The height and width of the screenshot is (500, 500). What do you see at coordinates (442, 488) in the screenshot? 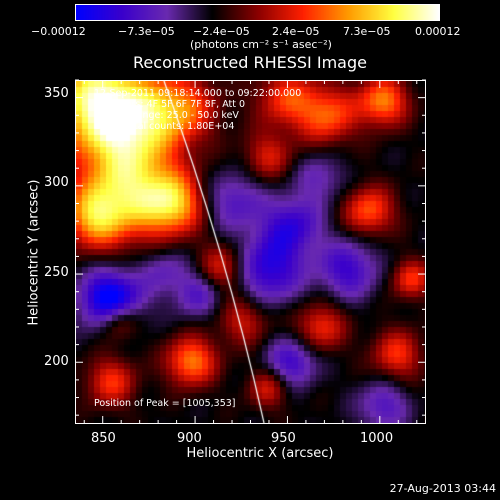
I see `timestamp: 27-Aug-2013 03:44` at bounding box center [442, 488].